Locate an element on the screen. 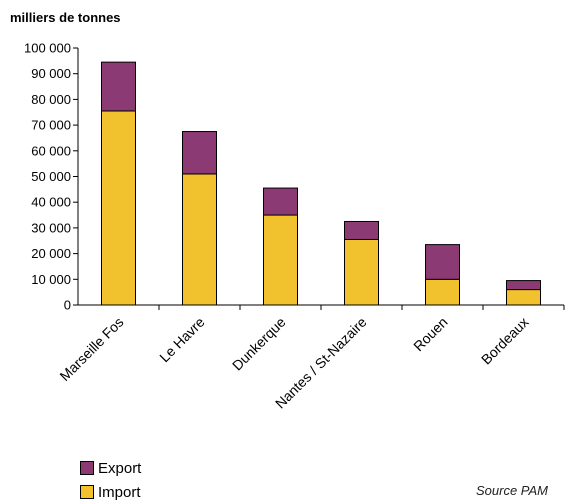  y-tick-label: 50 000 is located at coordinates (51, 176).